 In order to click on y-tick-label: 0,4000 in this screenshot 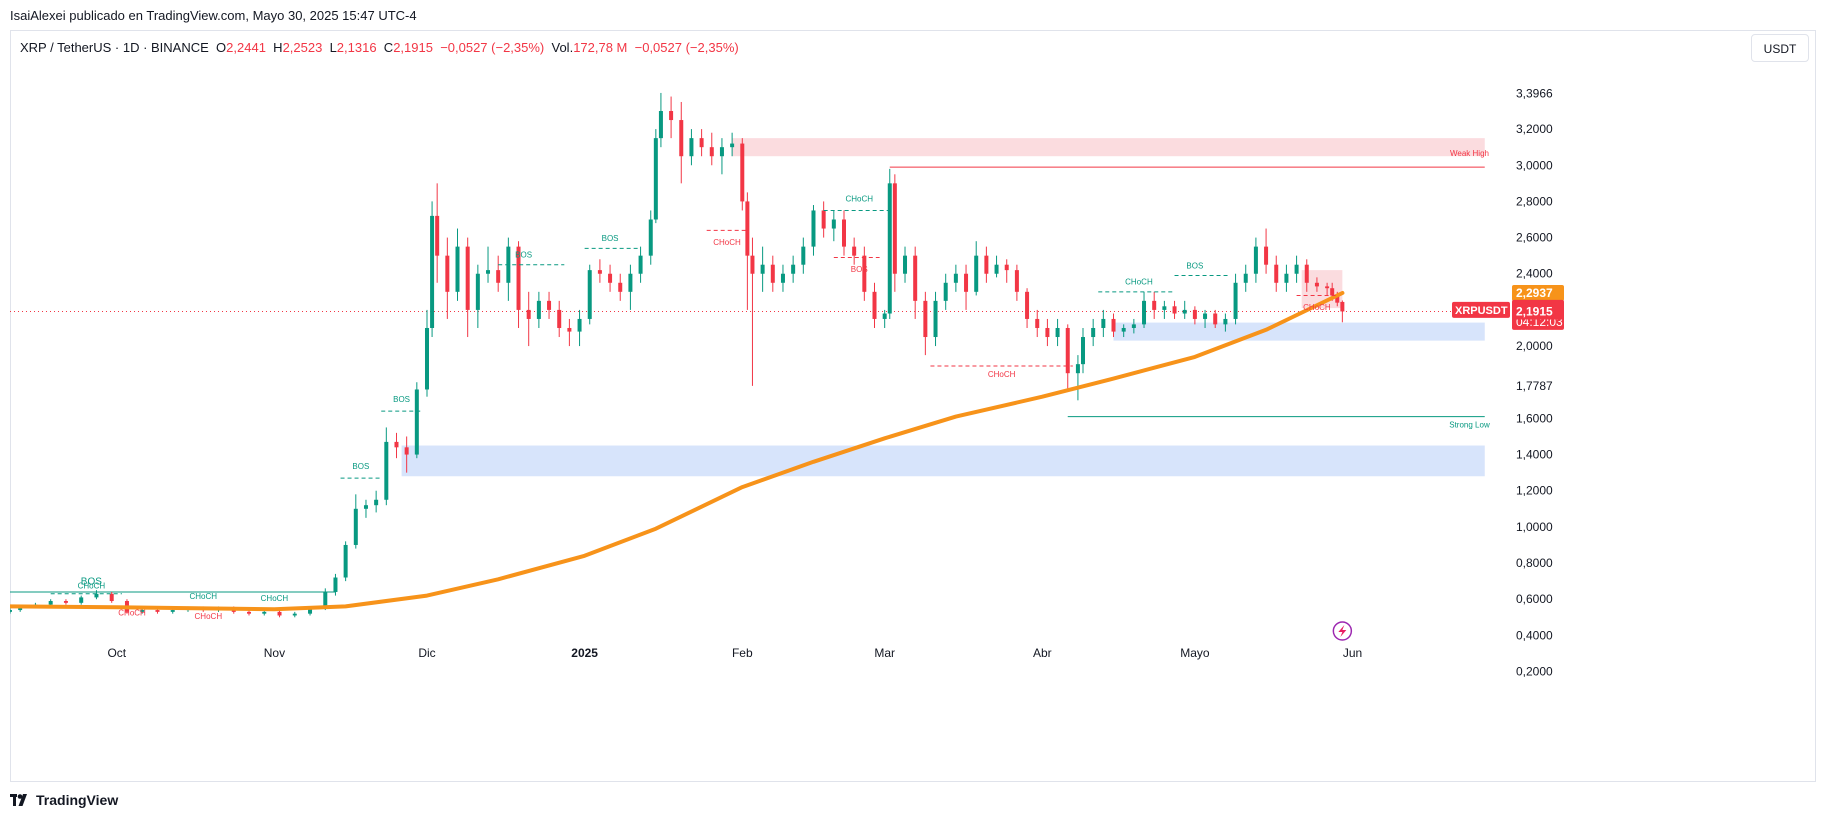, I will do `click(1534, 635)`.